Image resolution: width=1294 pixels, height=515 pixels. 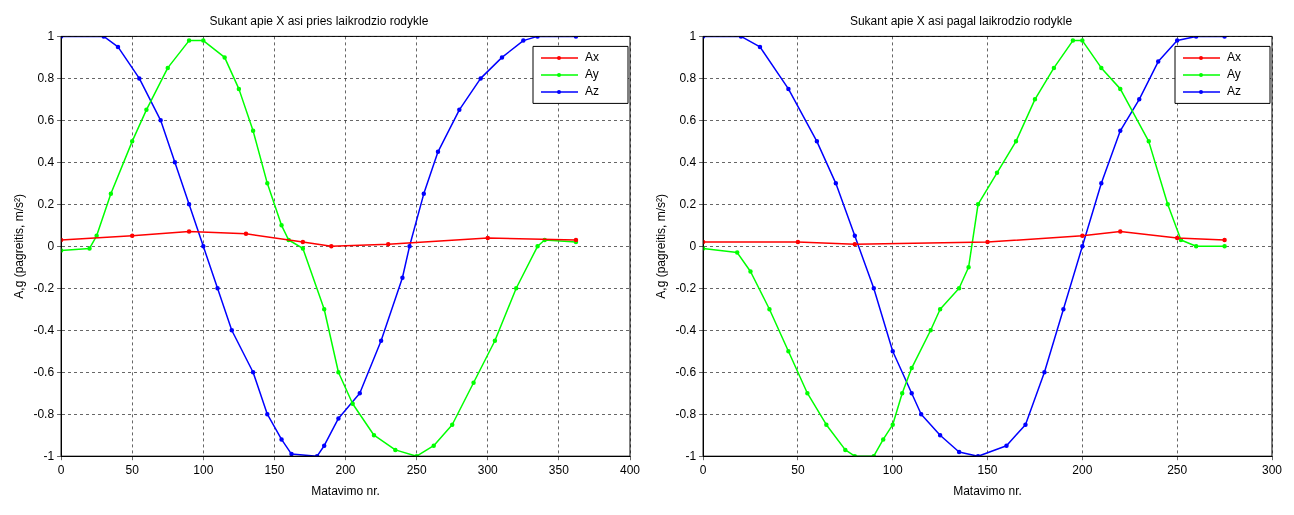 What do you see at coordinates (961, 20) in the screenshot?
I see `chart-title: Sukant apie X asi pagal laikrodzio rodykle` at bounding box center [961, 20].